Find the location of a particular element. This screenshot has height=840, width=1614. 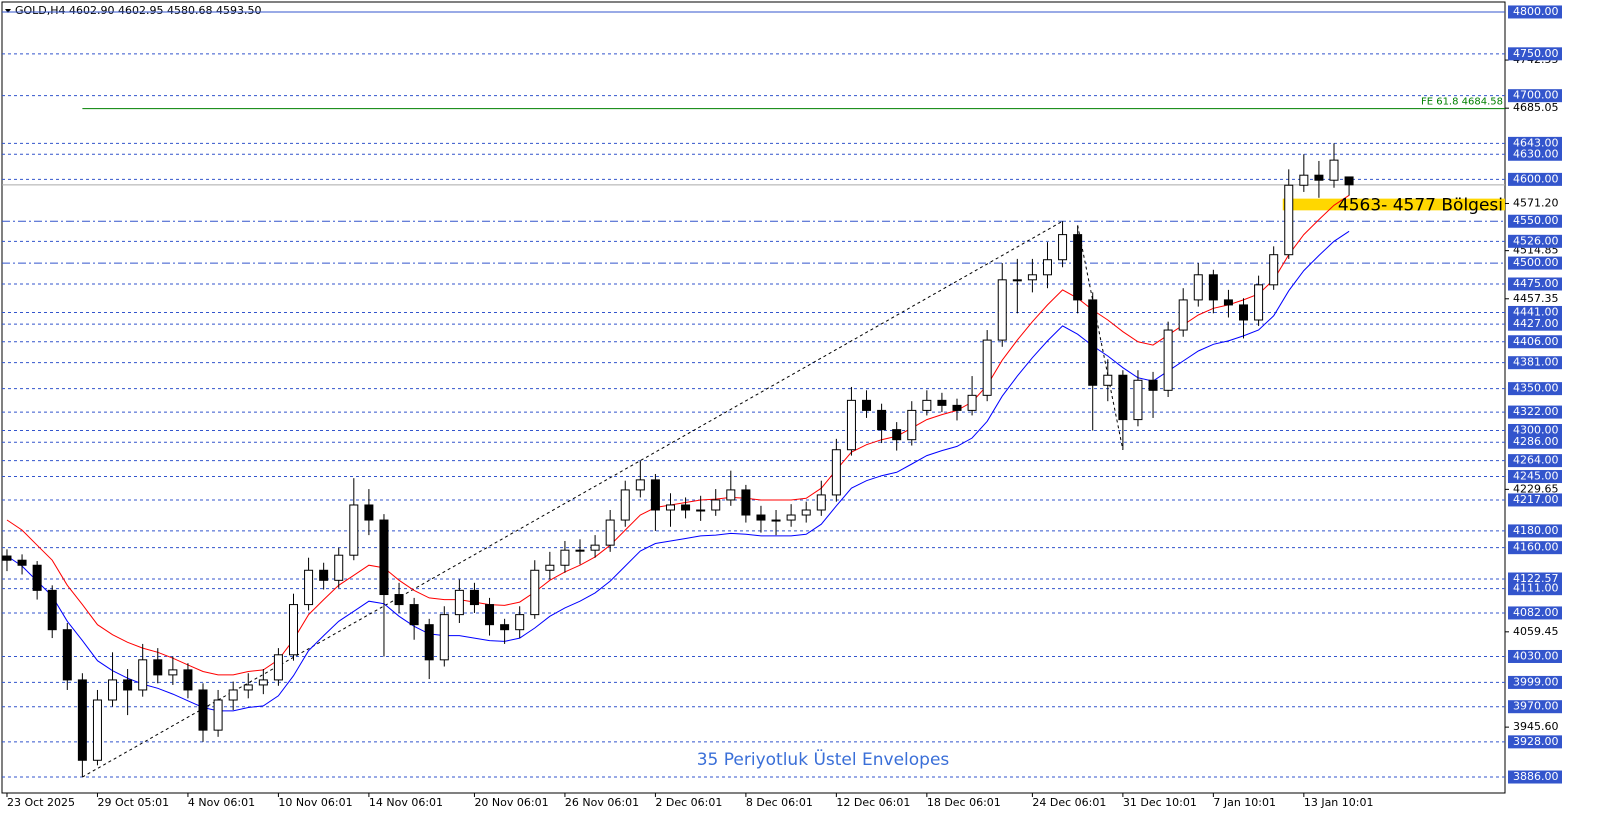

level-label: 4111.00 is located at coordinates (1536, 588).